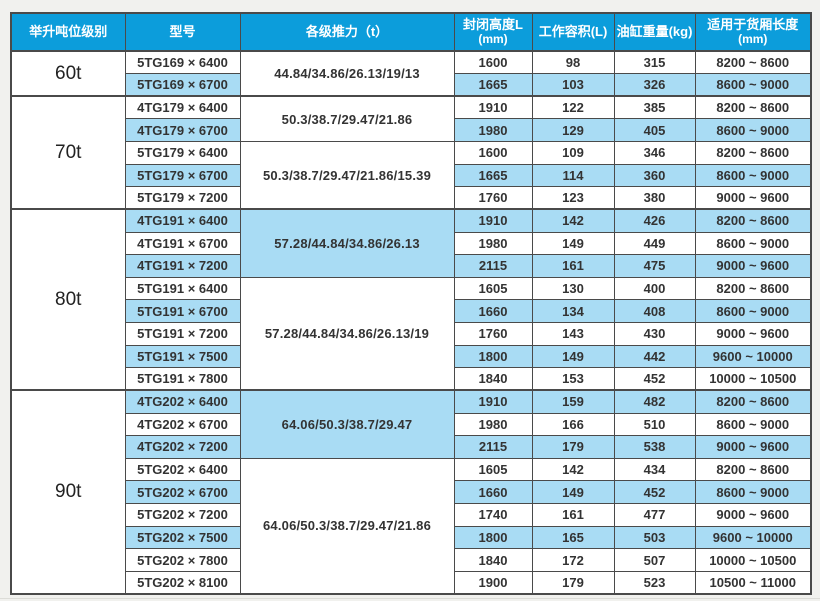  Describe the element at coordinates (654, 198) in the screenshot. I see `weight-cell: 380` at that location.